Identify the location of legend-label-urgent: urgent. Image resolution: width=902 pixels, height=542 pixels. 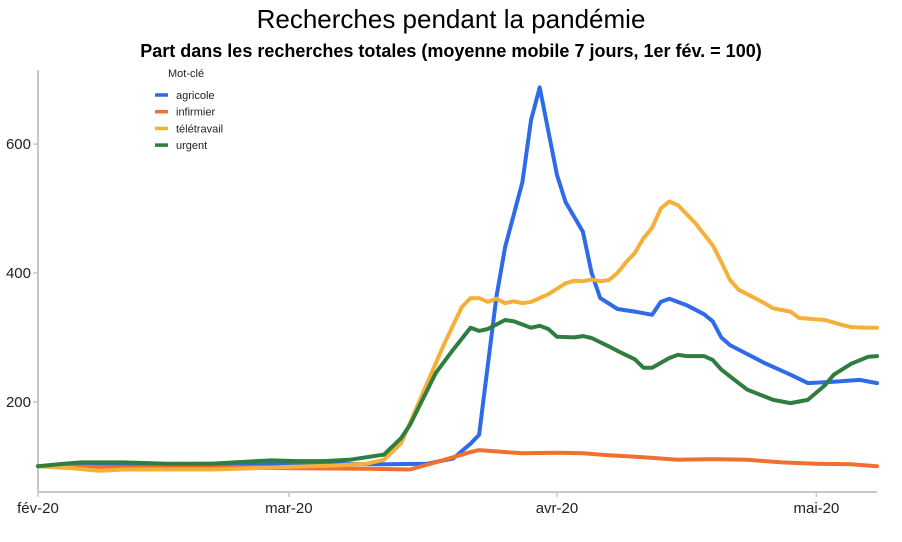
(191, 146).